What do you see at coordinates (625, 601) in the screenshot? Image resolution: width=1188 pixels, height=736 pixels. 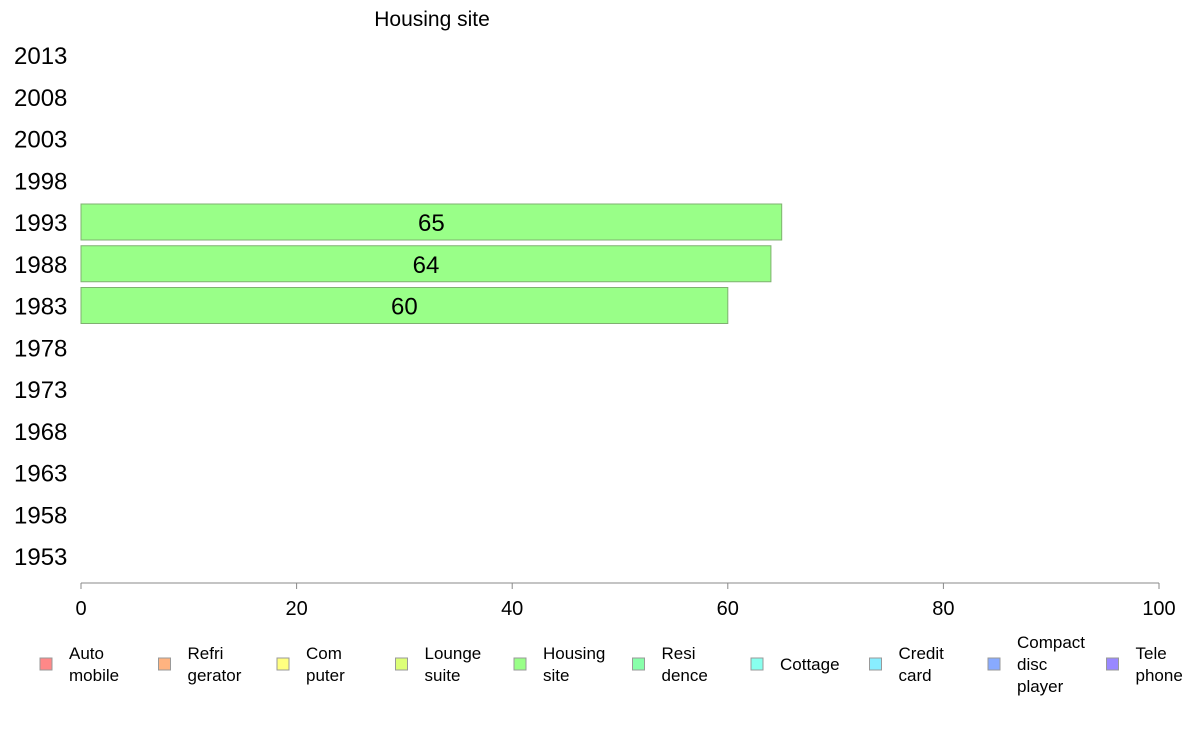 I see `x-axis: 0 20 40 60 80 100` at bounding box center [625, 601].